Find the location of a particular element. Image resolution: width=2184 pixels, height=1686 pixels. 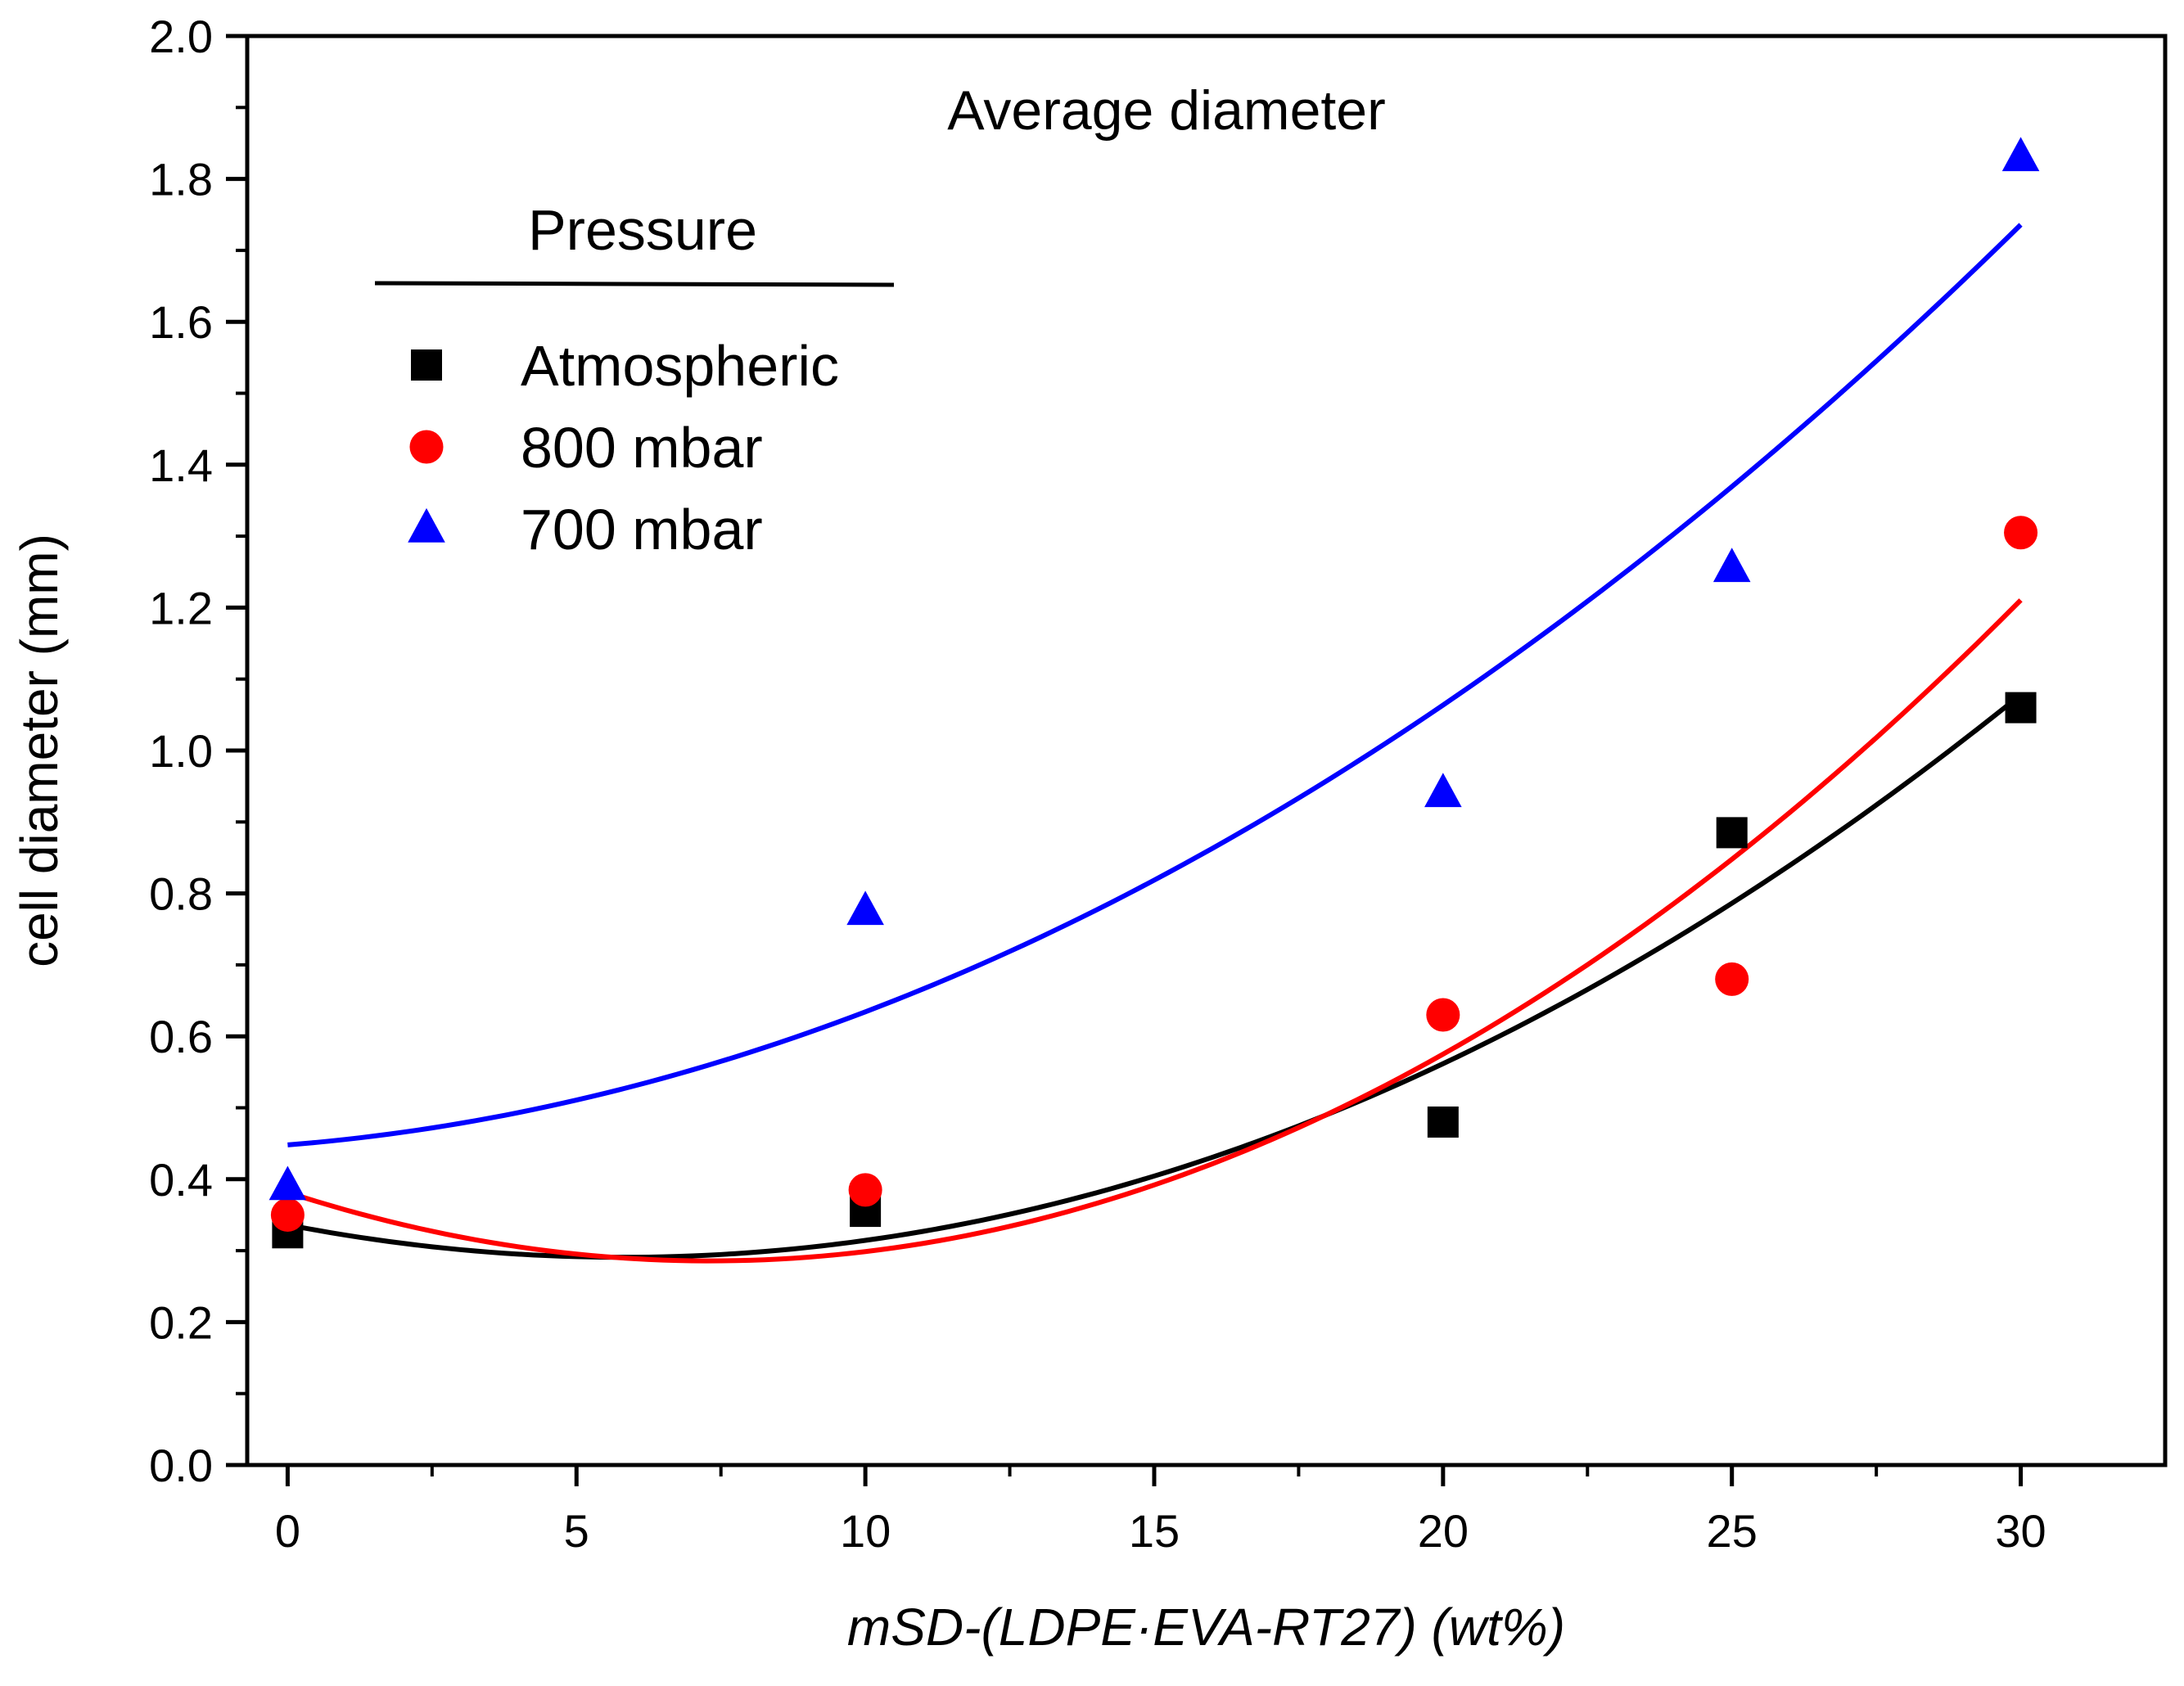

legend-label-800-mbar: 800 mbar is located at coordinates (642, 448).